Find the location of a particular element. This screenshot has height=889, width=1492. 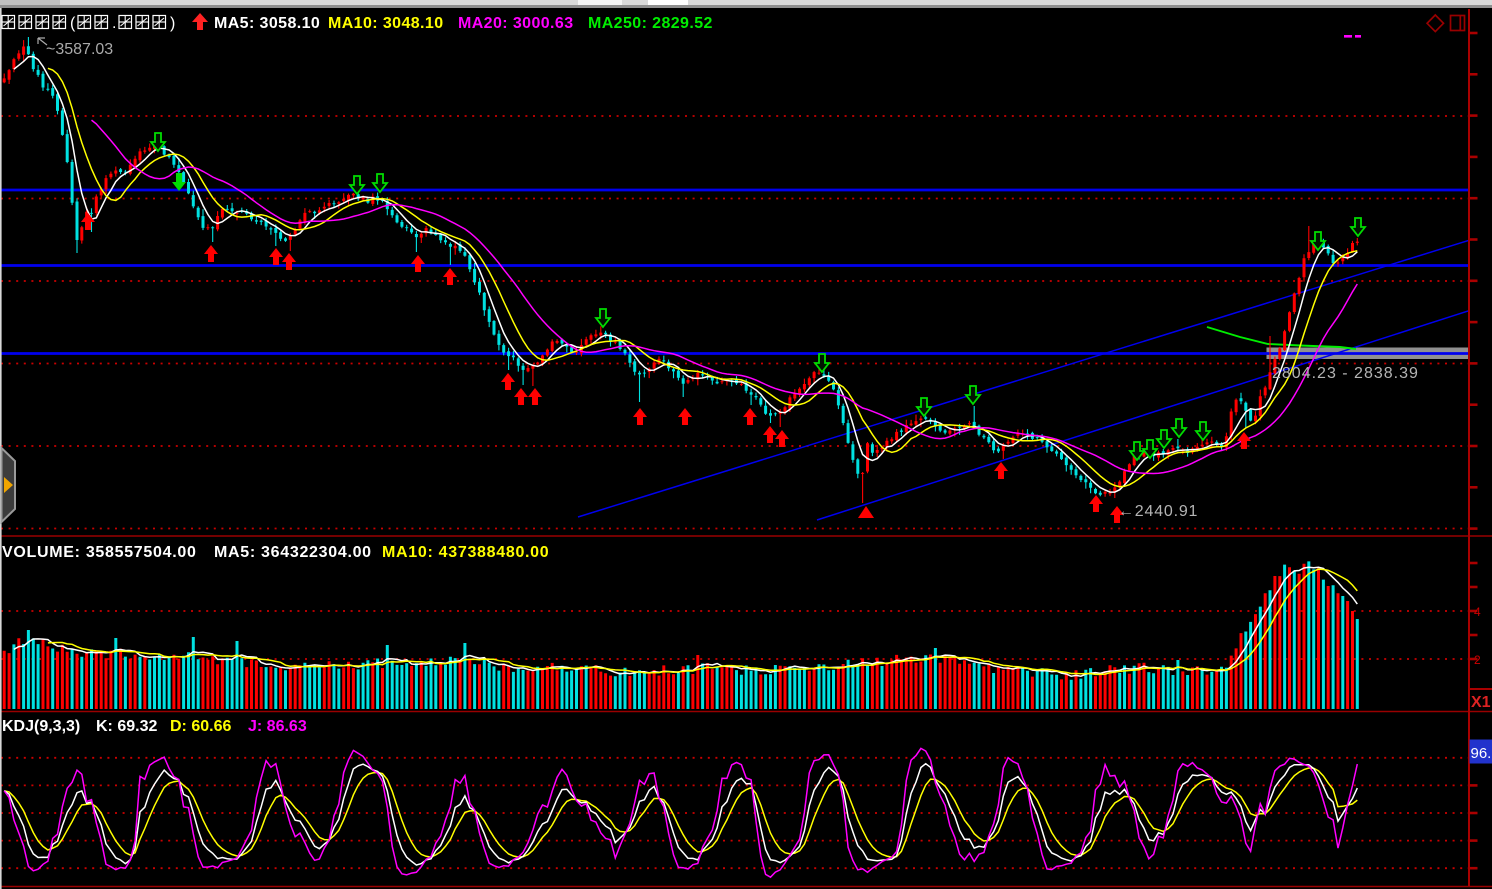

svg-text: MA5: 3058.10 is located at coordinates (267, 23).